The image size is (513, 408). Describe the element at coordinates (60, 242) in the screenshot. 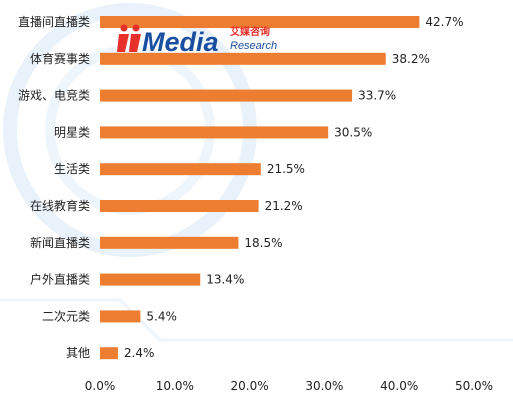

I see `category-label-7: 新闻直播类` at that location.